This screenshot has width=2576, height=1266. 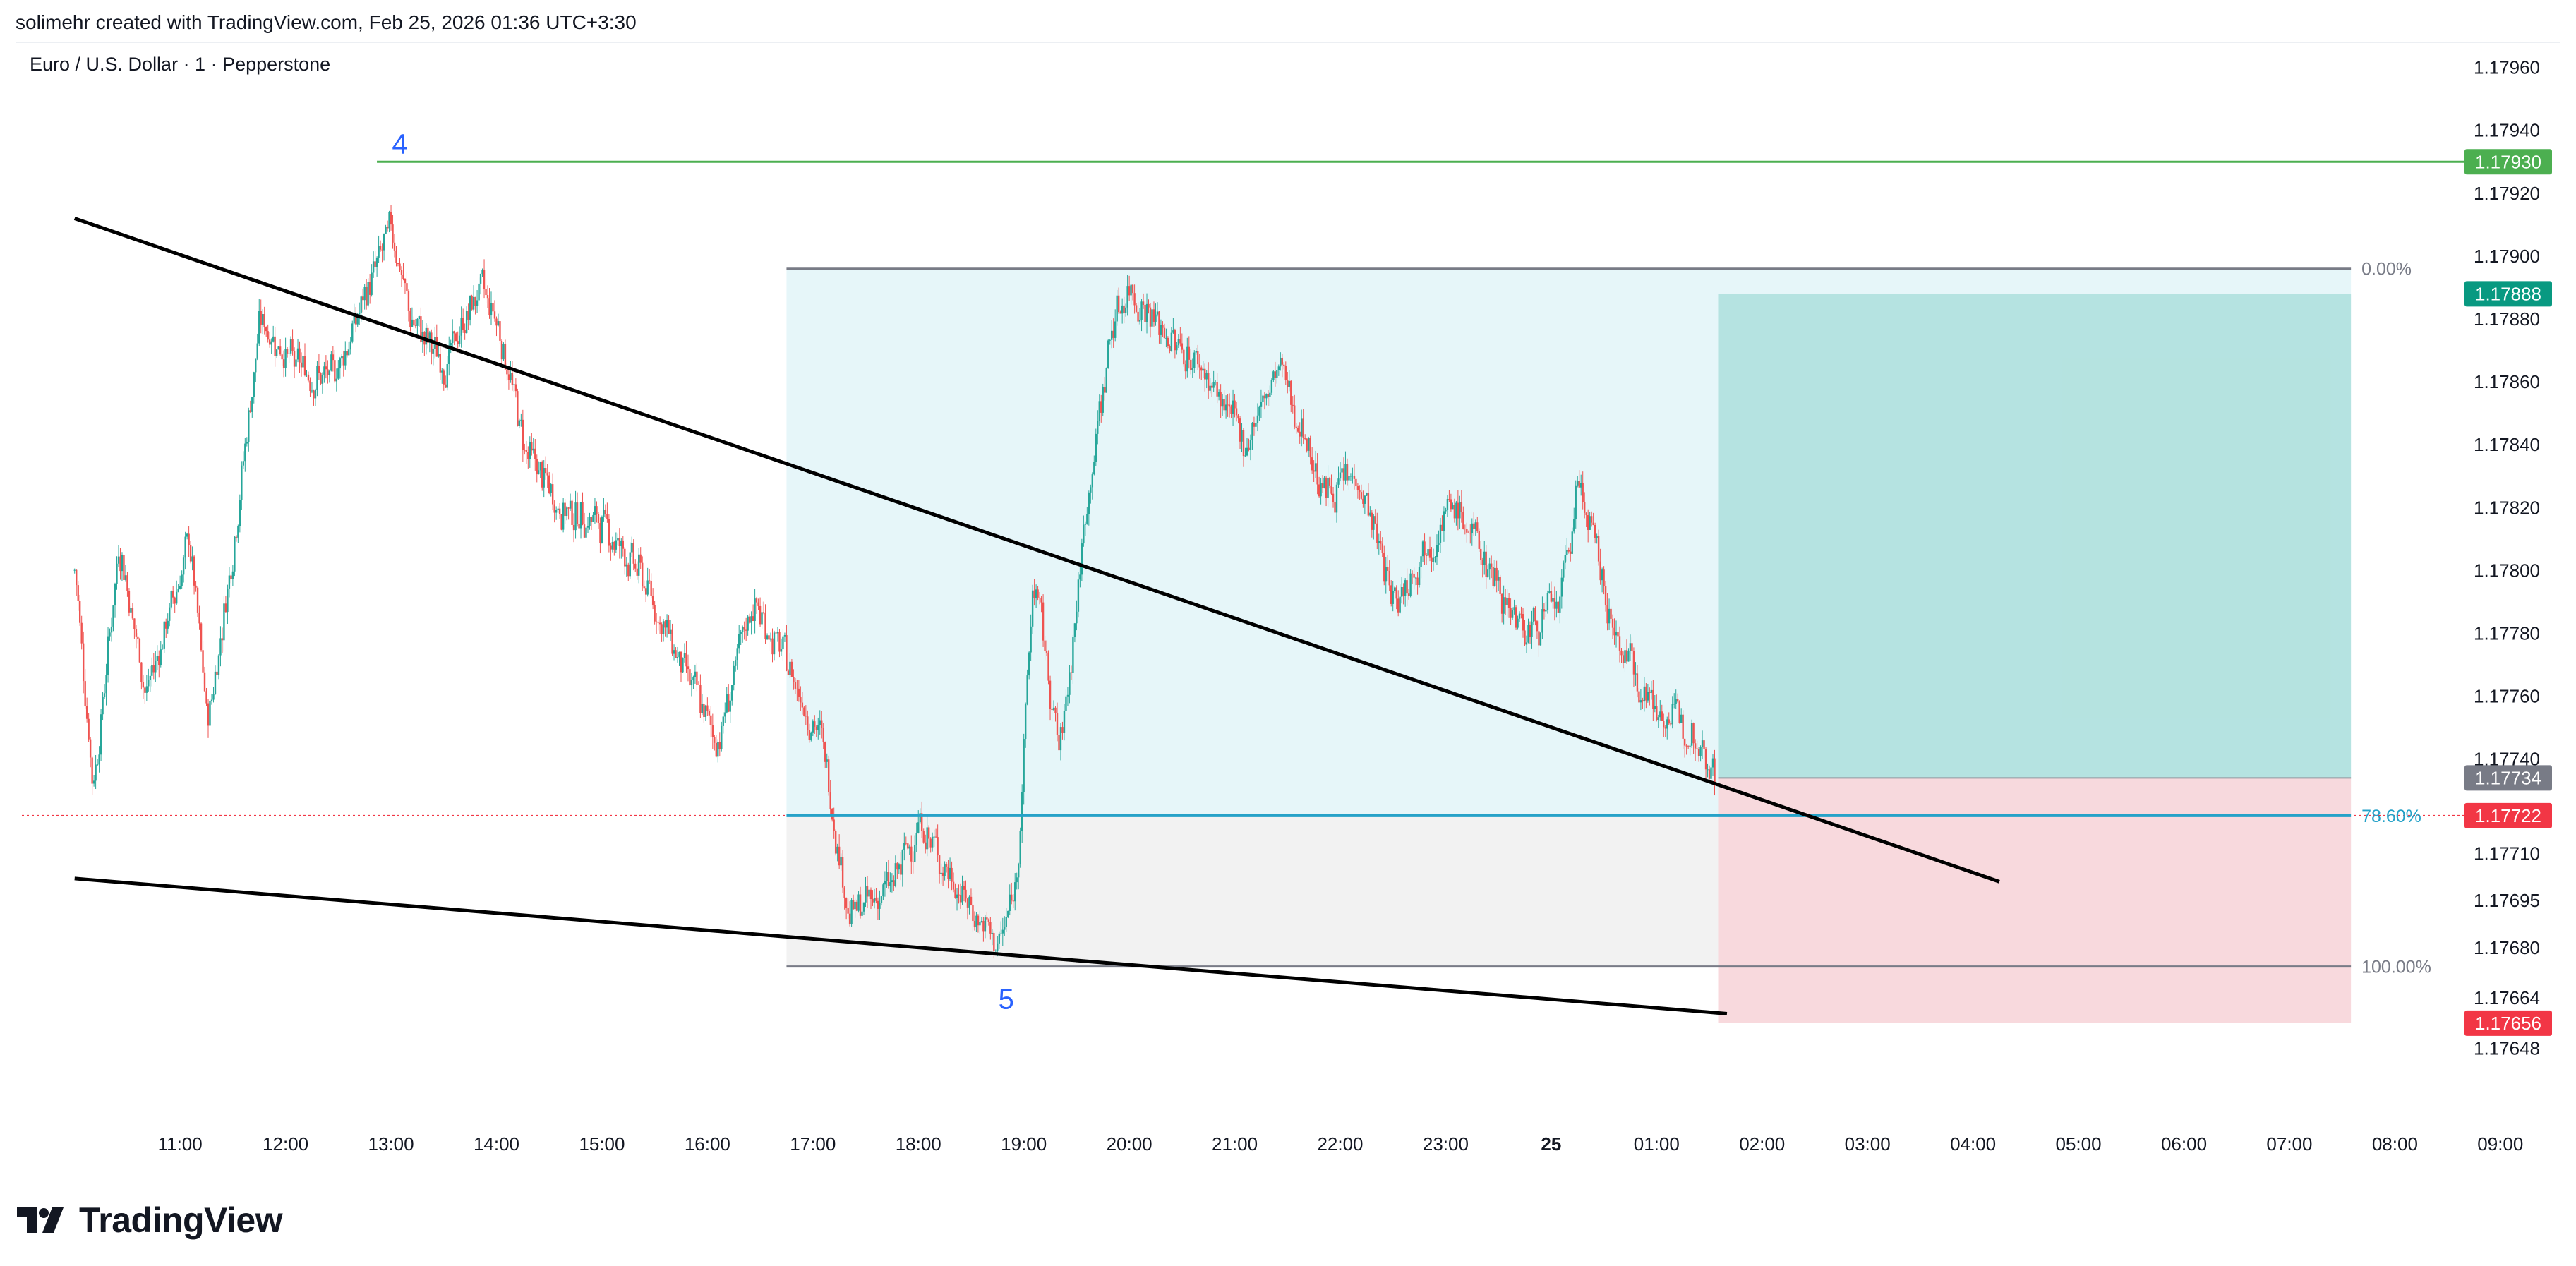 I want to click on price-badge, so click(x=2508, y=1023).